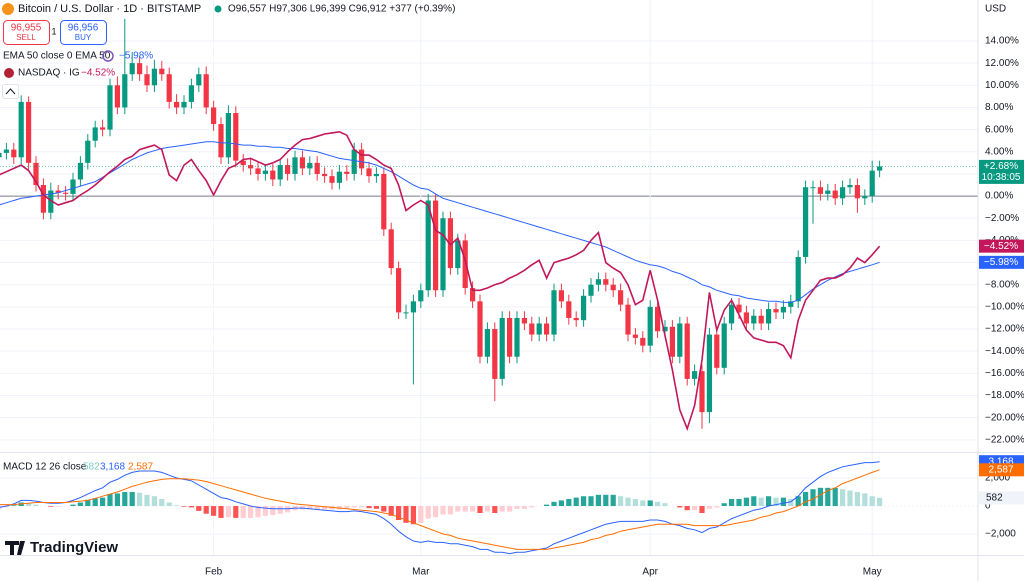  What do you see at coordinates (1001, 470) in the screenshot?
I see `value-tag` at bounding box center [1001, 470].